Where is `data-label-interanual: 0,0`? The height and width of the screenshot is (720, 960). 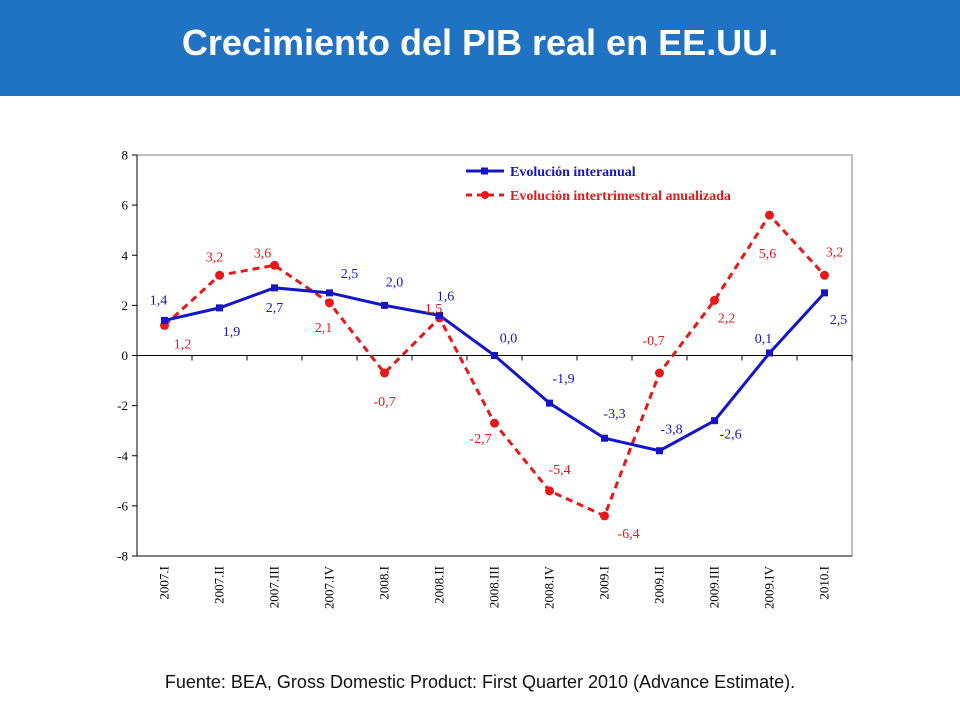 data-label-interanual: 0,0 is located at coordinates (509, 339).